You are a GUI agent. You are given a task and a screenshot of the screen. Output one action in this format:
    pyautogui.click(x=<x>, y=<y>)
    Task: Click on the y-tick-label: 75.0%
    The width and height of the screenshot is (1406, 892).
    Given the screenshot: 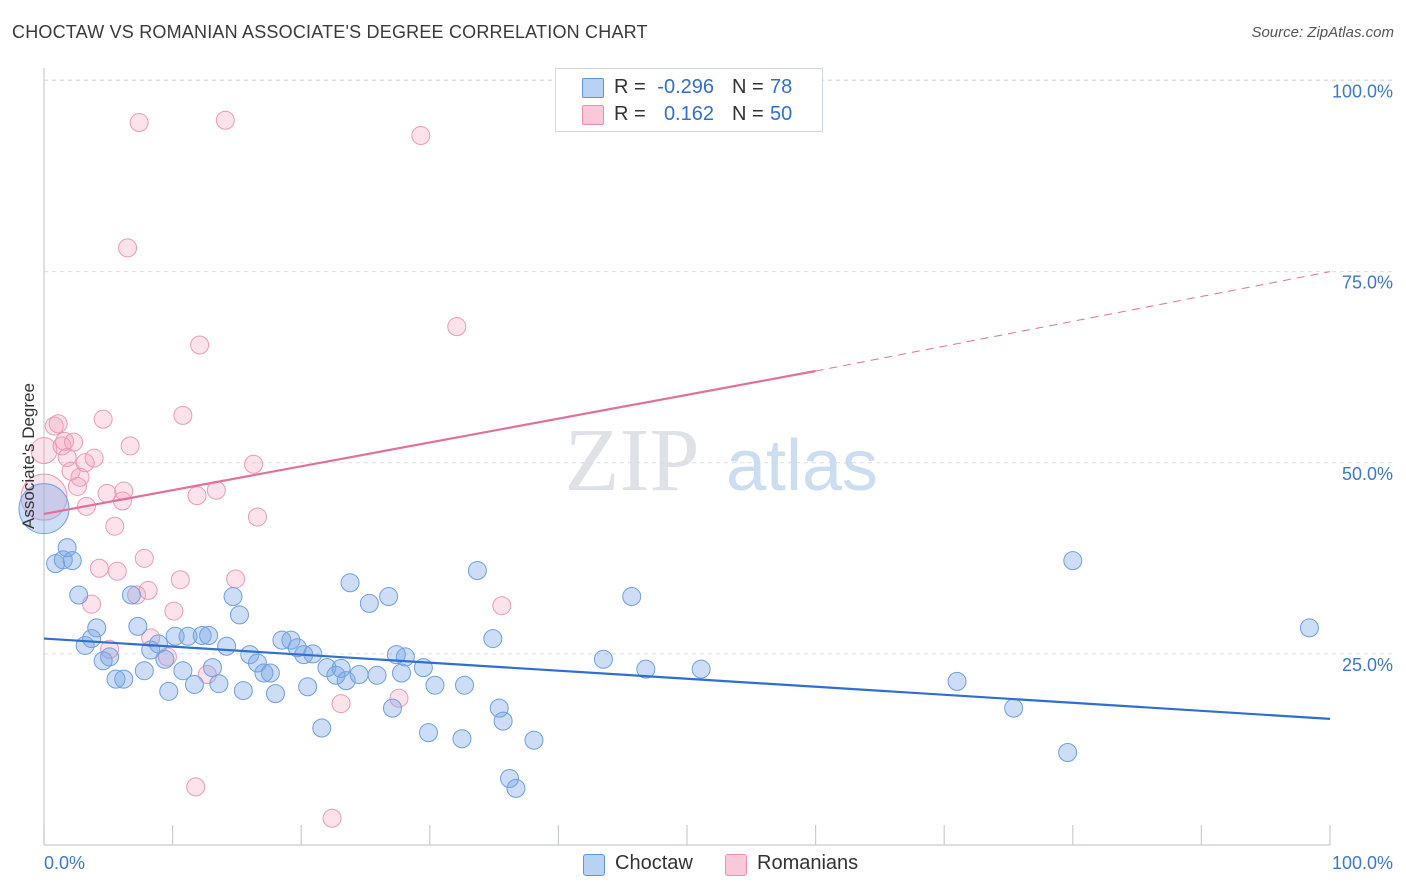 What is the action you would take?
    pyautogui.click(x=1367, y=283)
    